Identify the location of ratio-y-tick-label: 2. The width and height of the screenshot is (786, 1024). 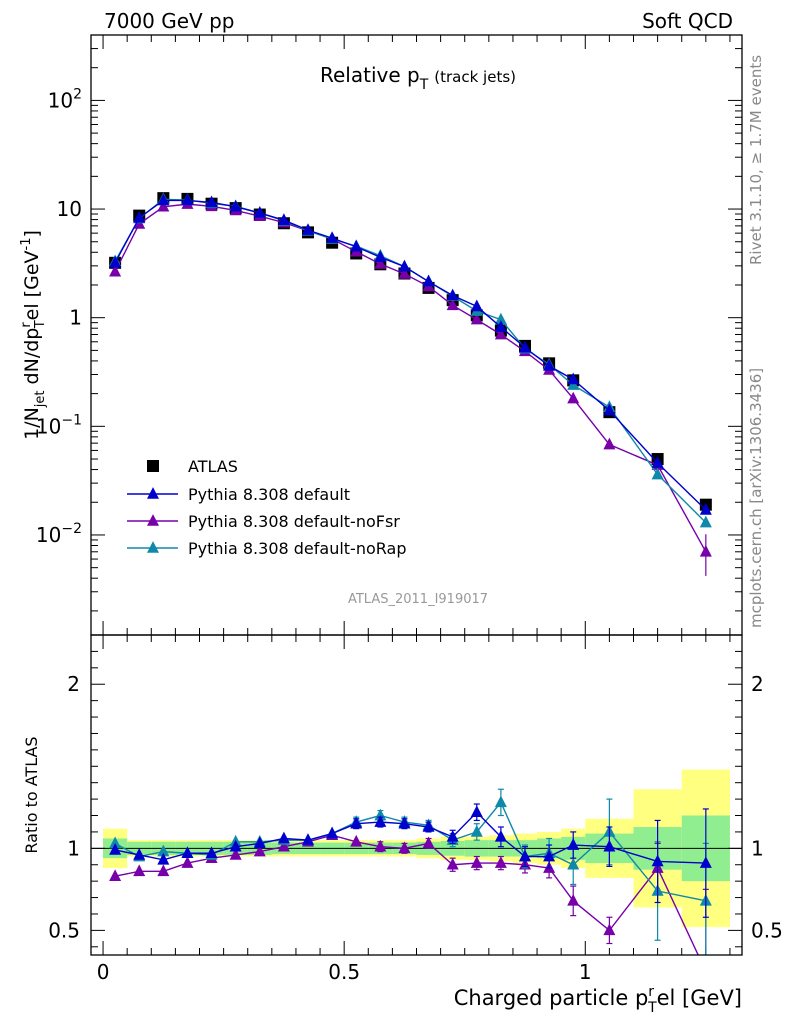
(73, 684).